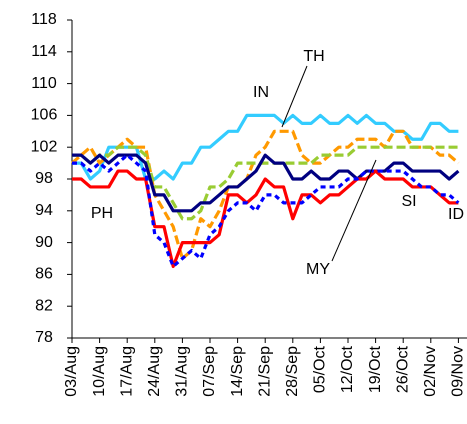 The image size is (467, 424). I want to click on x-tick-label: 10/Aug, so click(99, 371).